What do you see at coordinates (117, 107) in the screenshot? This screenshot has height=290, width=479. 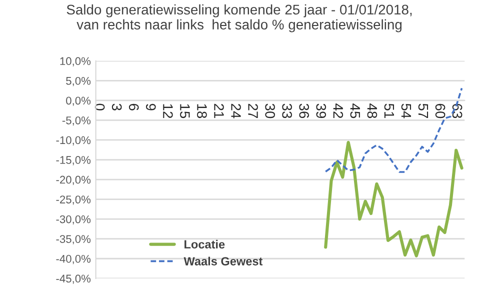 I see `x-tick-label: 3` at bounding box center [117, 107].